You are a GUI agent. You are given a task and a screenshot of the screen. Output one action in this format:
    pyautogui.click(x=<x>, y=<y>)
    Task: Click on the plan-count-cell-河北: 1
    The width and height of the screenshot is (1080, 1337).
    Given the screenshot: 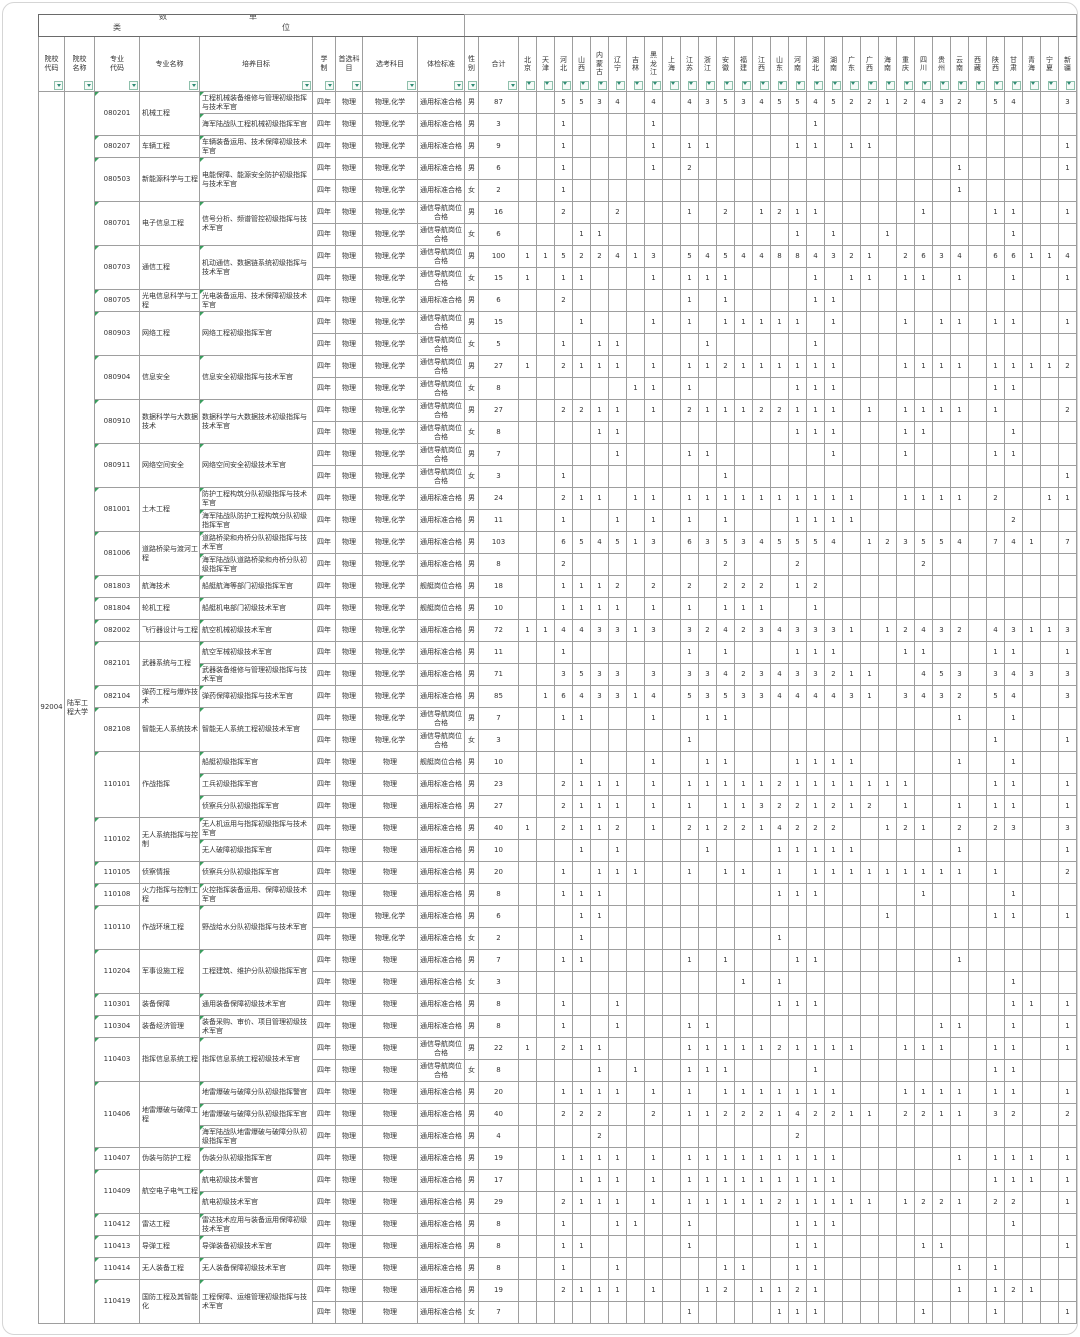 What is the action you would take?
    pyautogui.click(x=563, y=960)
    